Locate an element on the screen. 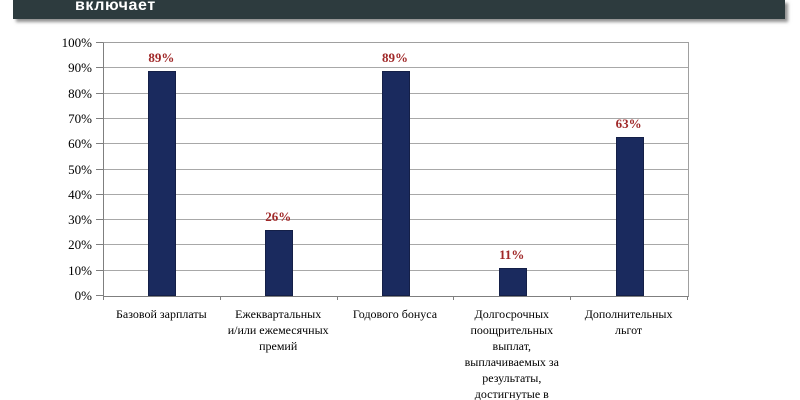  gridline is located at coordinates (396, 68).